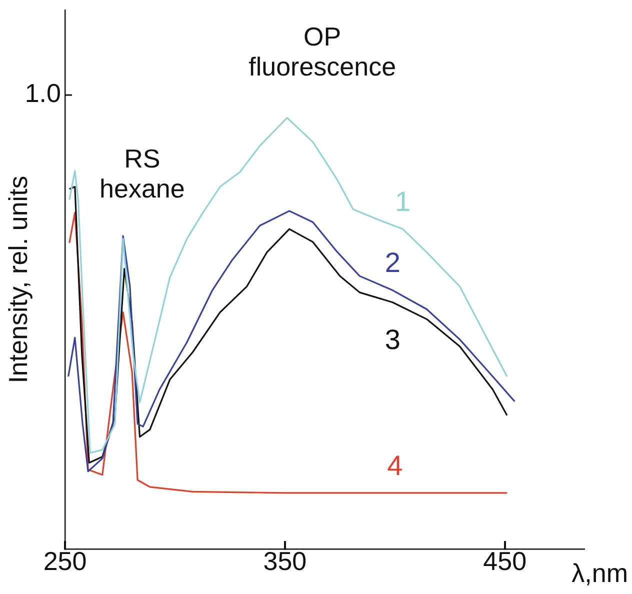 The width and height of the screenshot is (632, 594). Describe the element at coordinates (65, 561) in the screenshot. I see `x-tick-label: 250` at that location.